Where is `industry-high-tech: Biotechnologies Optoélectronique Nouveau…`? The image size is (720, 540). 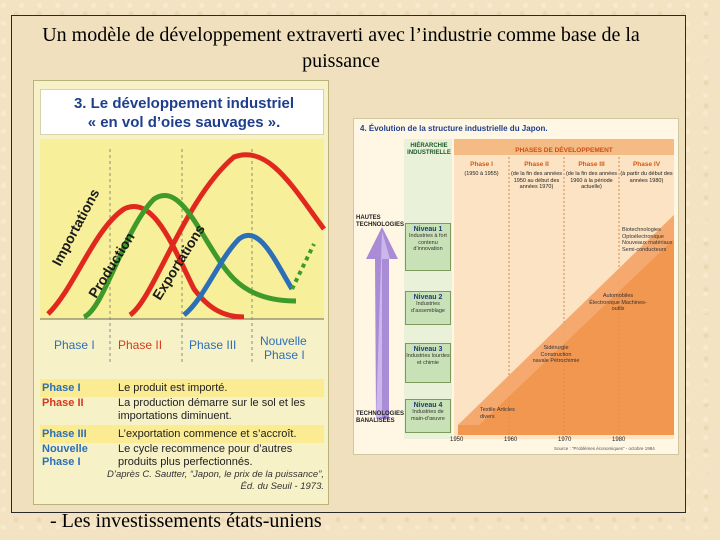
industry-high-tech: Biotechnologies Optoélectronique Nouveau… is located at coordinates (647, 240).